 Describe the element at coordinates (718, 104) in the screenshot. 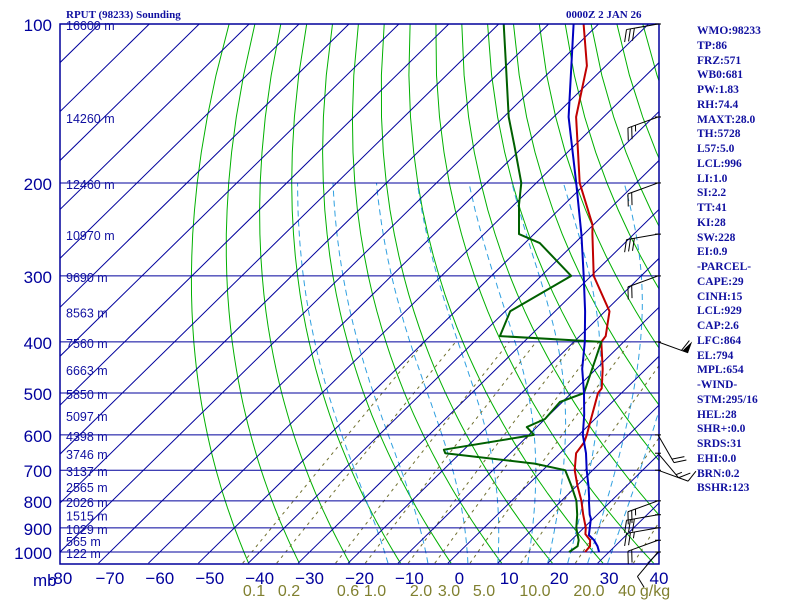

I see `index-row: RH:74.4` at that location.